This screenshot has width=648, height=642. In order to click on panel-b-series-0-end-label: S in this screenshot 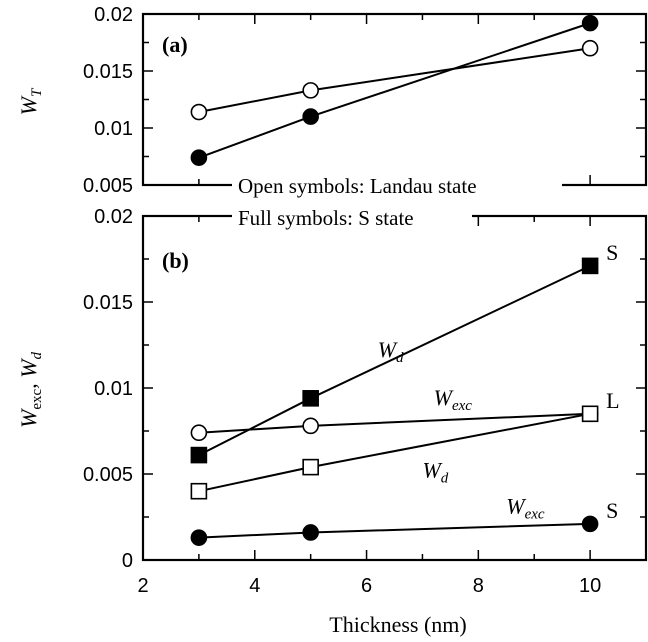, I will do `click(612, 252)`.